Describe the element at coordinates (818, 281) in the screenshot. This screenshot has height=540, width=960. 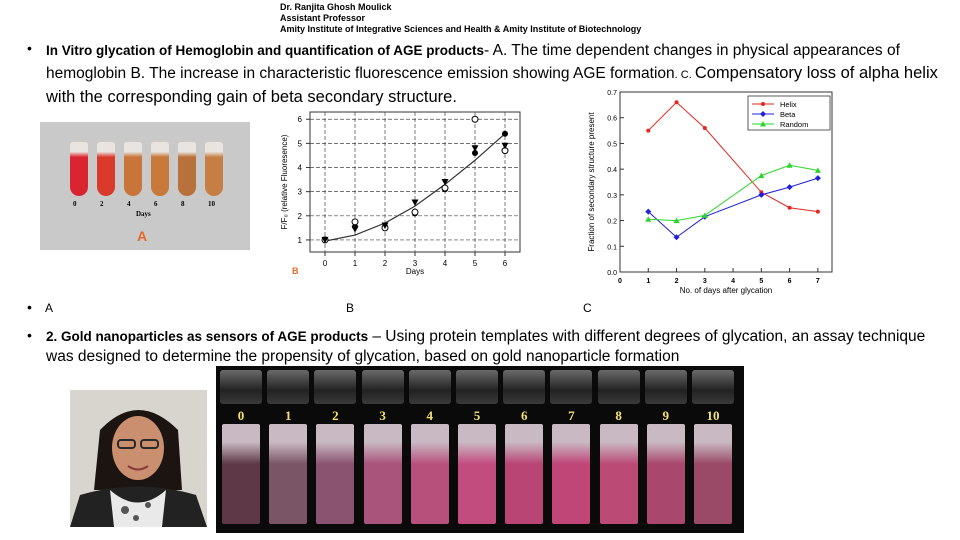
I see `x-tick-label: 7` at that location.